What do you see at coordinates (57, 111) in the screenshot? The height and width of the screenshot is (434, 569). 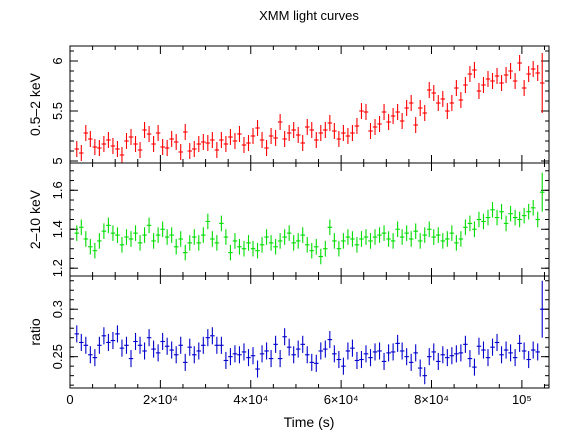 I see `y-tick-label: 5.5` at bounding box center [57, 111].